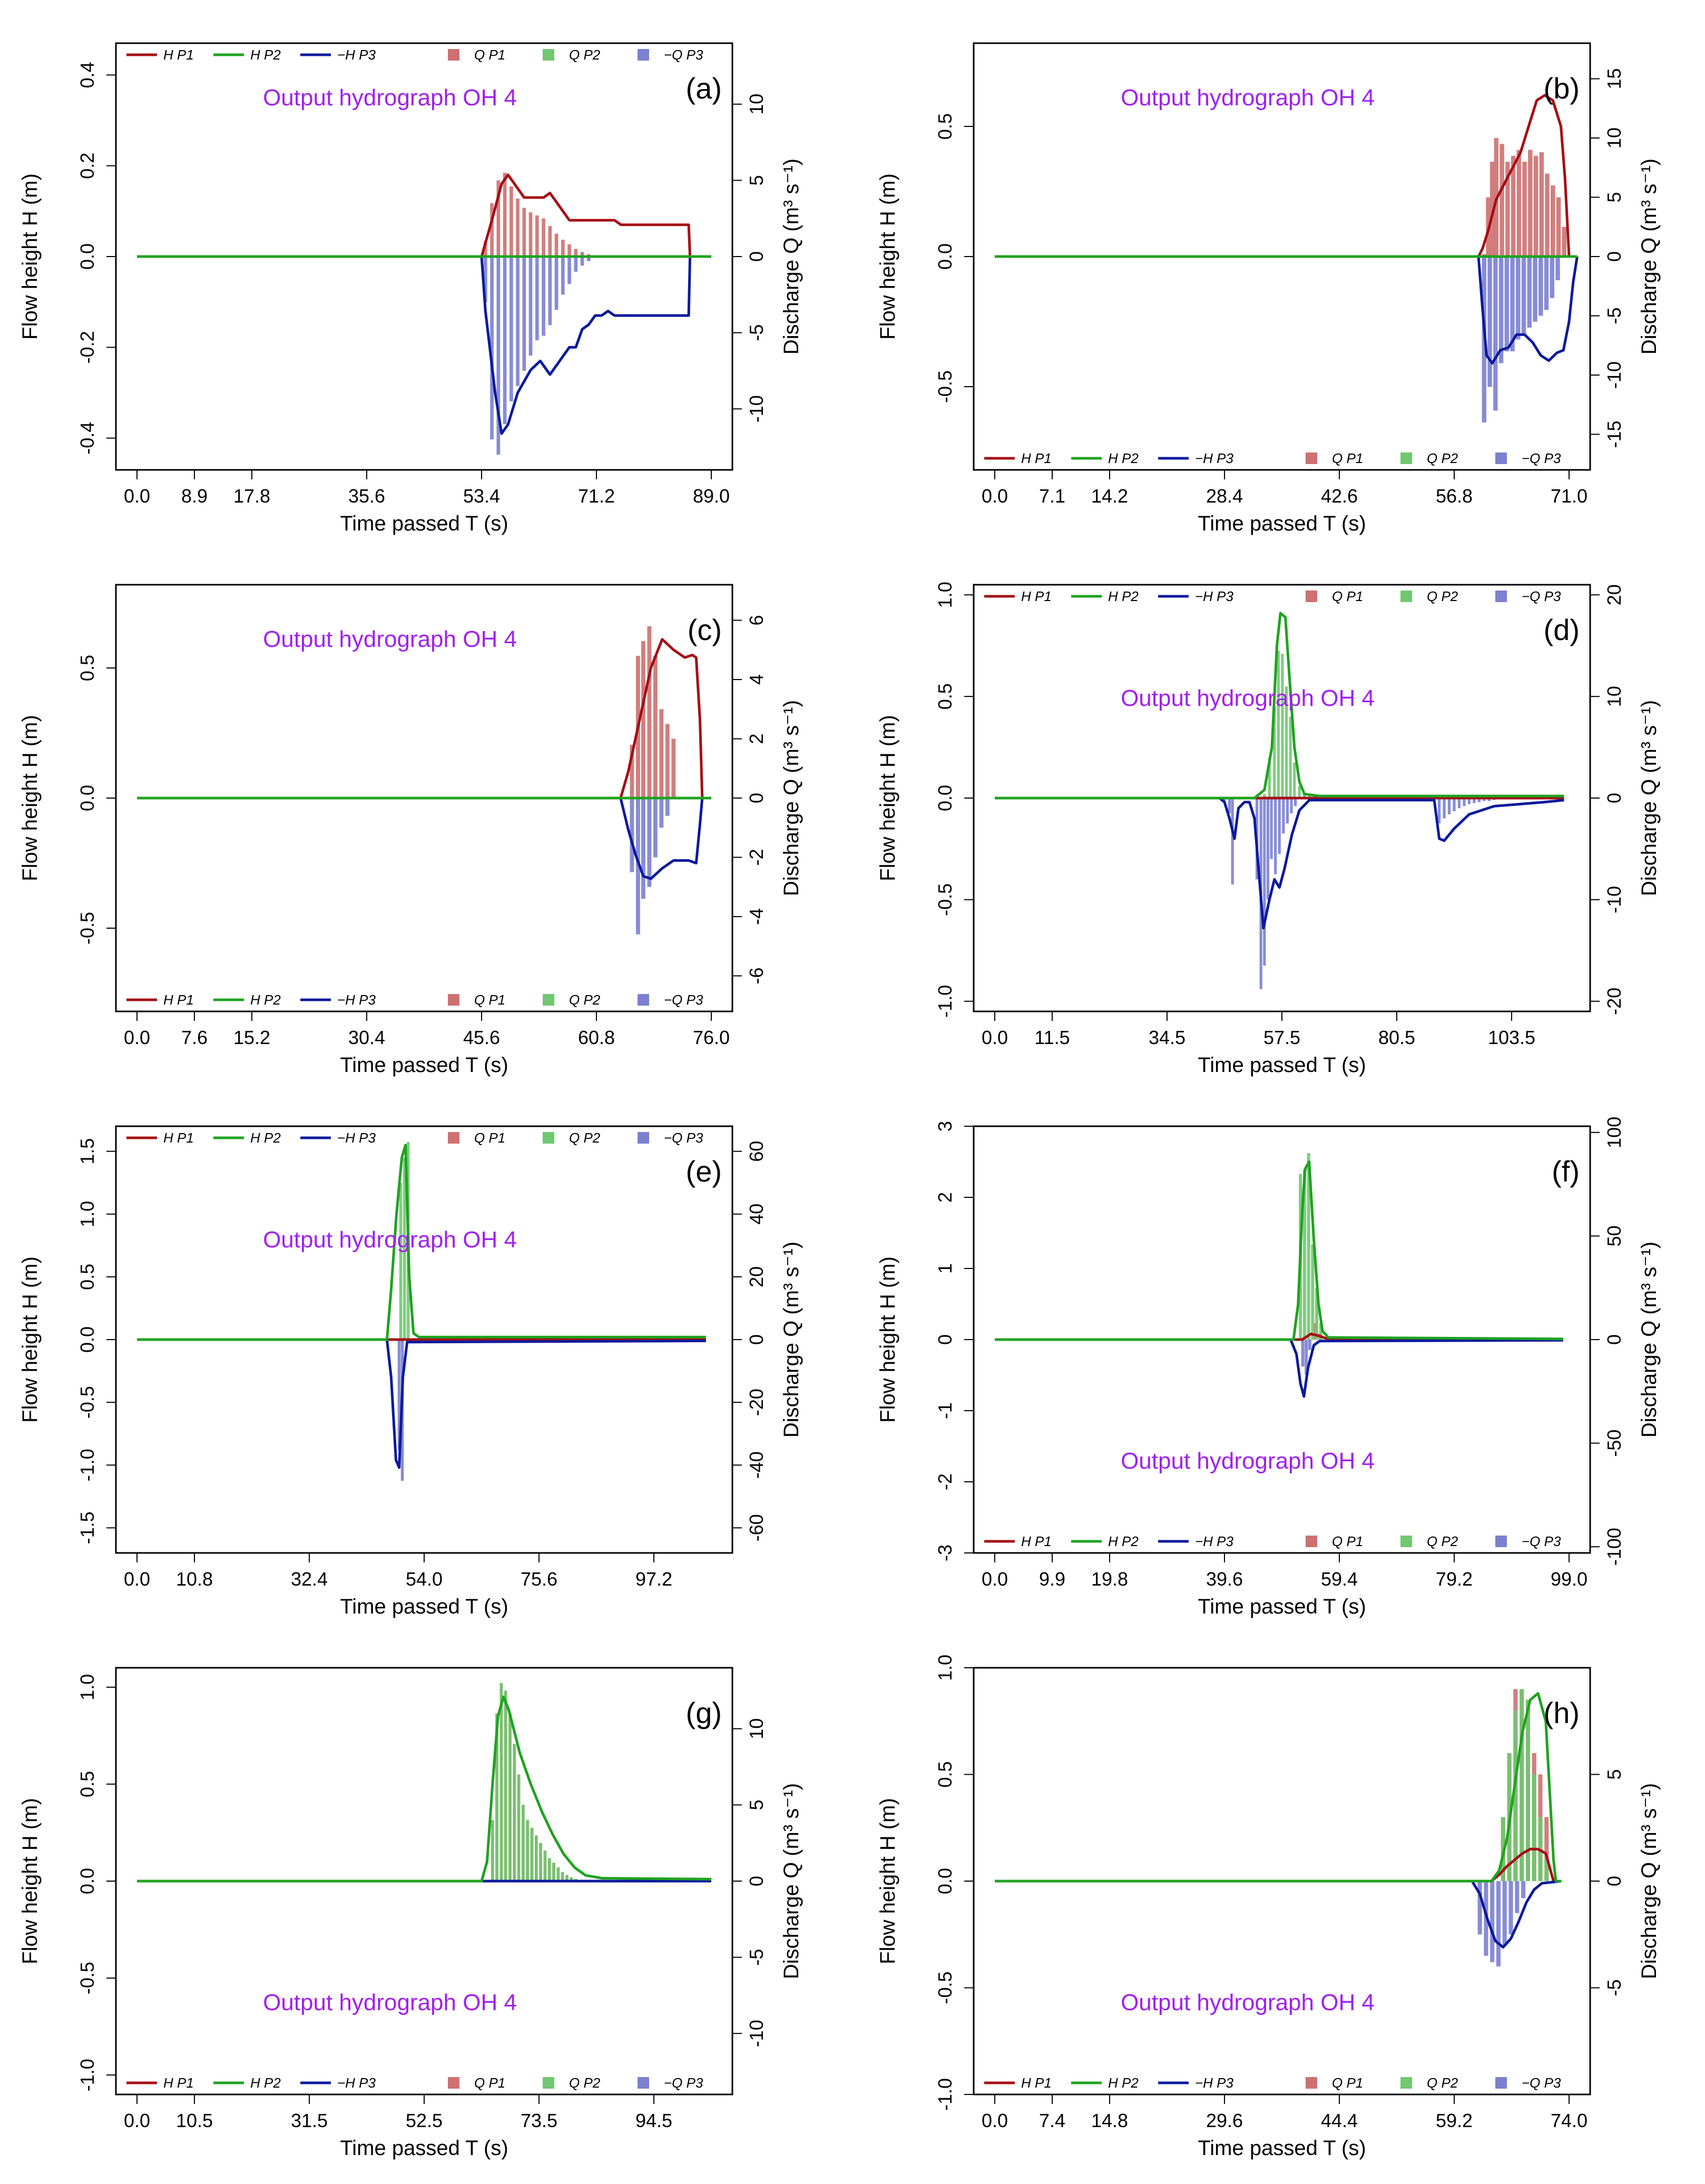 The height and width of the screenshot is (2184, 1705). Describe the element at coordinates (1569, 496) in the screenshot. I see `x-tick-label: 71.0` at that location.